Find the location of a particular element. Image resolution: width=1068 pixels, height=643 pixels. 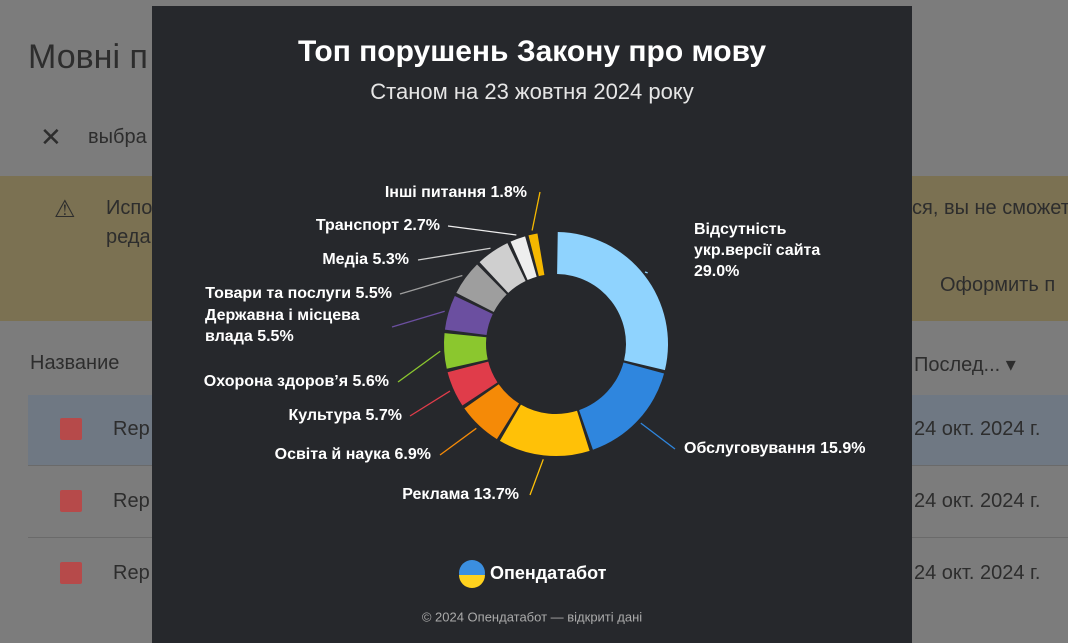

slice-value: 15.9% is located at coordinates (843, 448).